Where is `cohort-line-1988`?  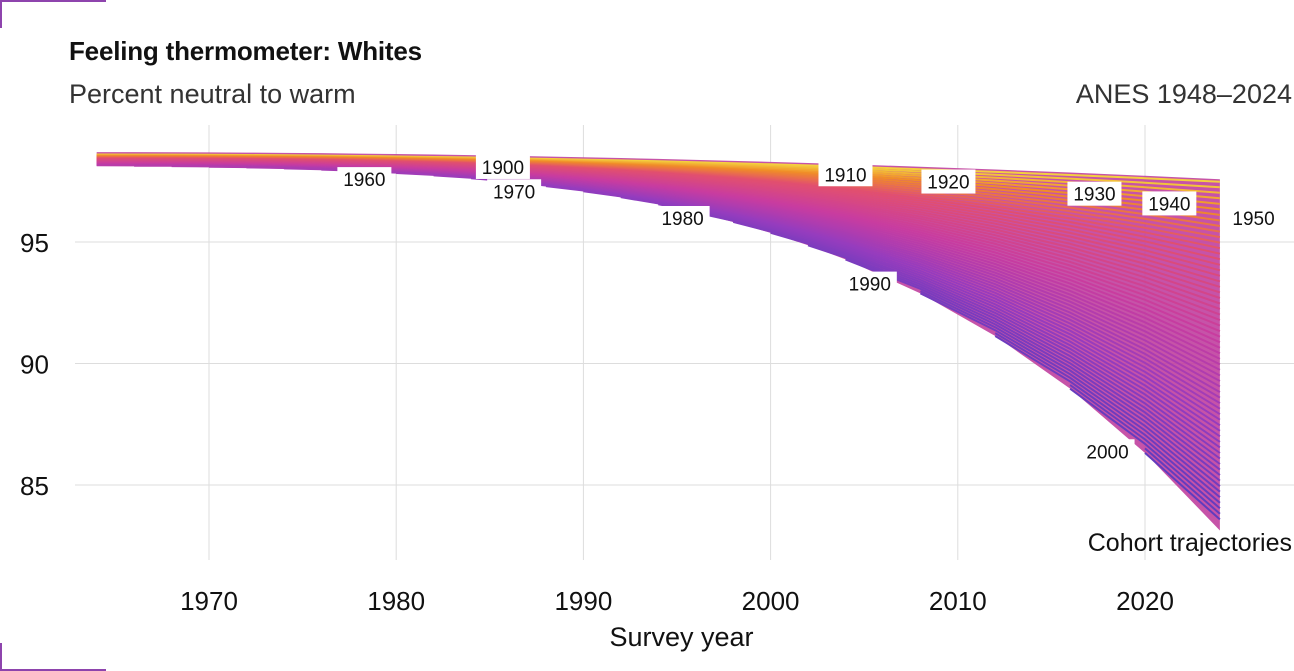
cohort-line-1988 is located at coordinates (1070, 386).